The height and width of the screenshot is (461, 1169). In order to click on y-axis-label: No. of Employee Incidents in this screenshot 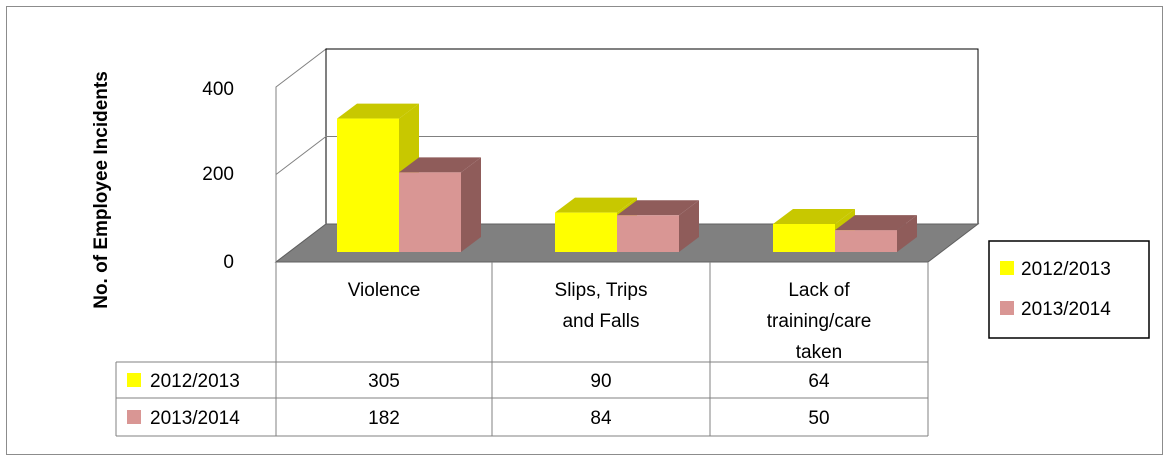, I will do `click(101, 190)`.